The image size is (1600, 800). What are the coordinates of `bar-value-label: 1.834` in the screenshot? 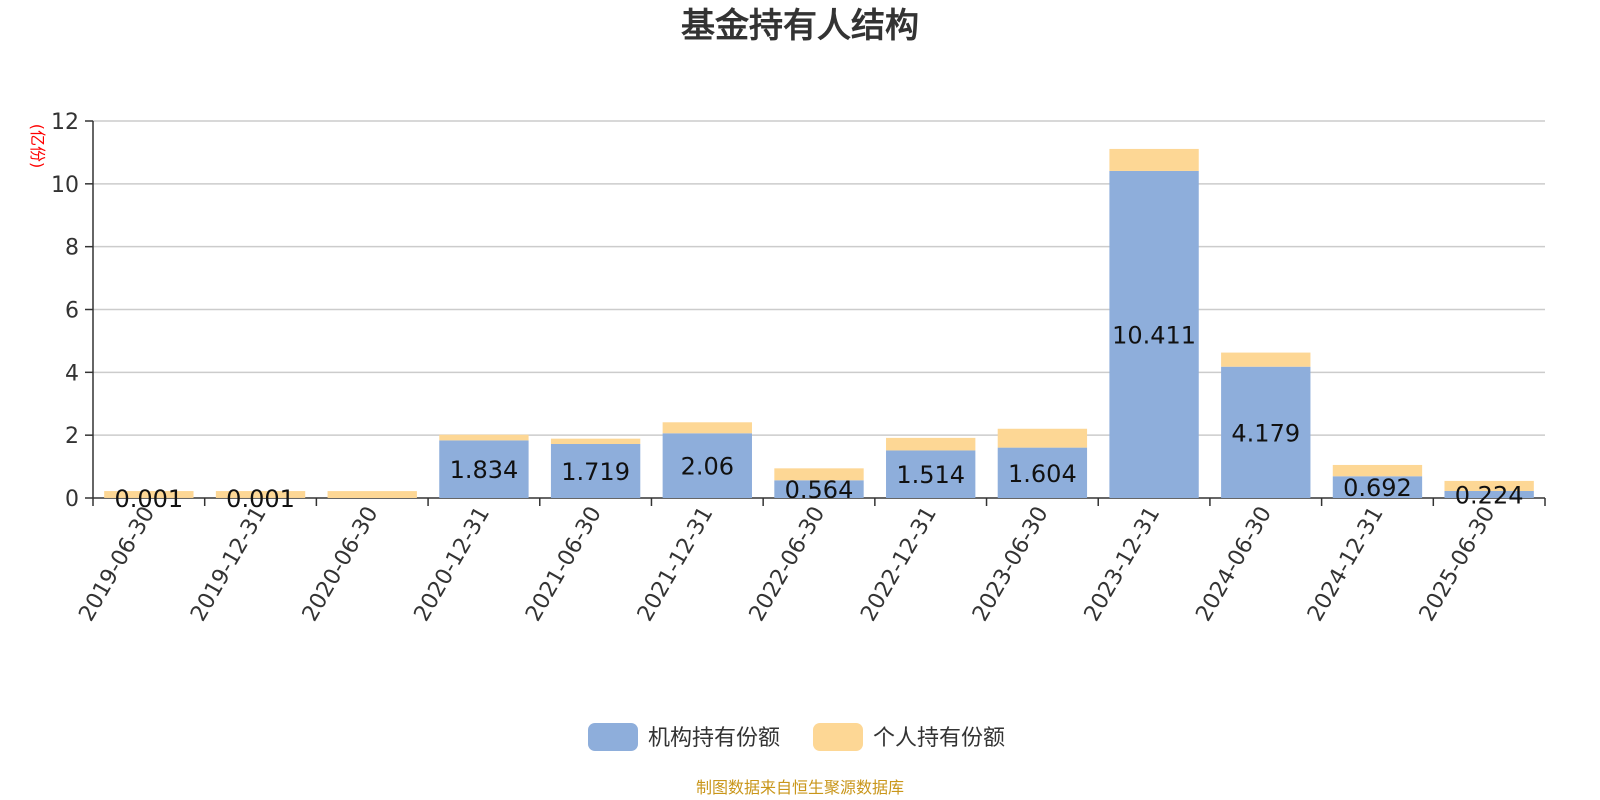 It's located at (484, 470).